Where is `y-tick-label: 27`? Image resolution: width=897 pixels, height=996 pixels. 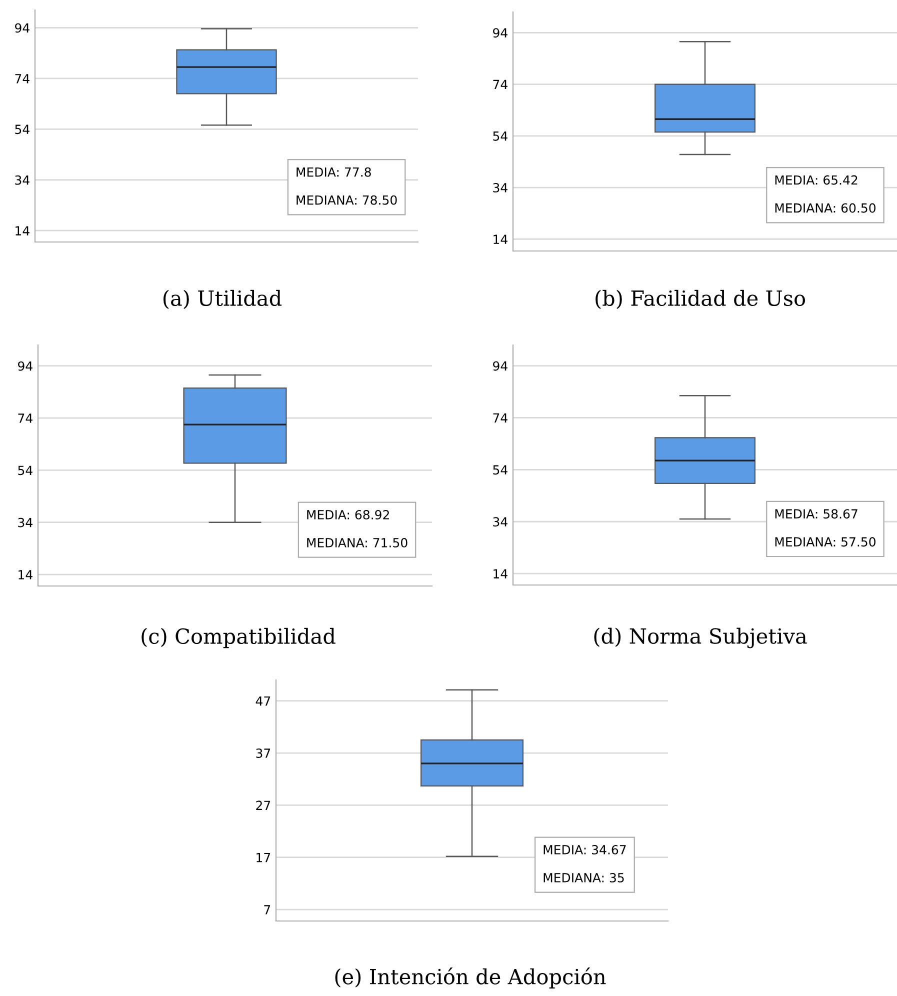 y-tick-label: 27 is located at coordinates (263, 805).